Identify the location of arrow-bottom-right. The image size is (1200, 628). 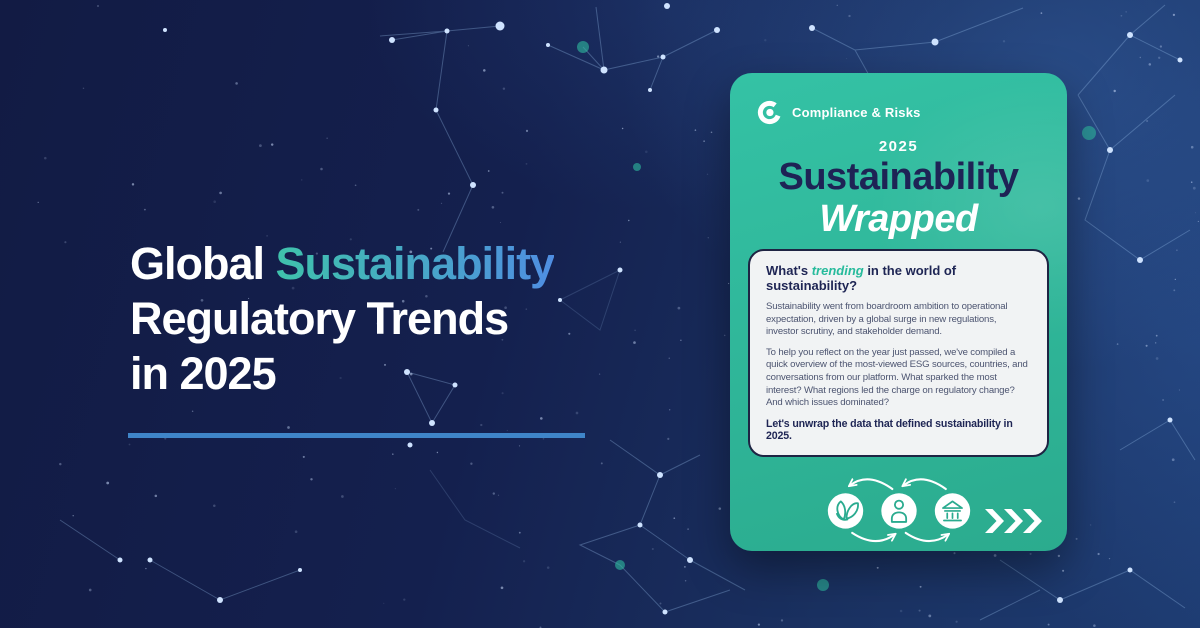
(925, 537).